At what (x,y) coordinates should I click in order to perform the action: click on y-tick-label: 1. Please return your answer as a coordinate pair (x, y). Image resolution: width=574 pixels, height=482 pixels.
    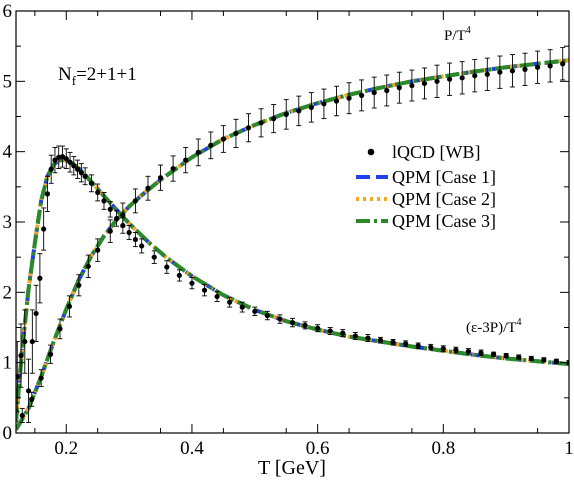
    Looking at the image, I should click on (8, 363).